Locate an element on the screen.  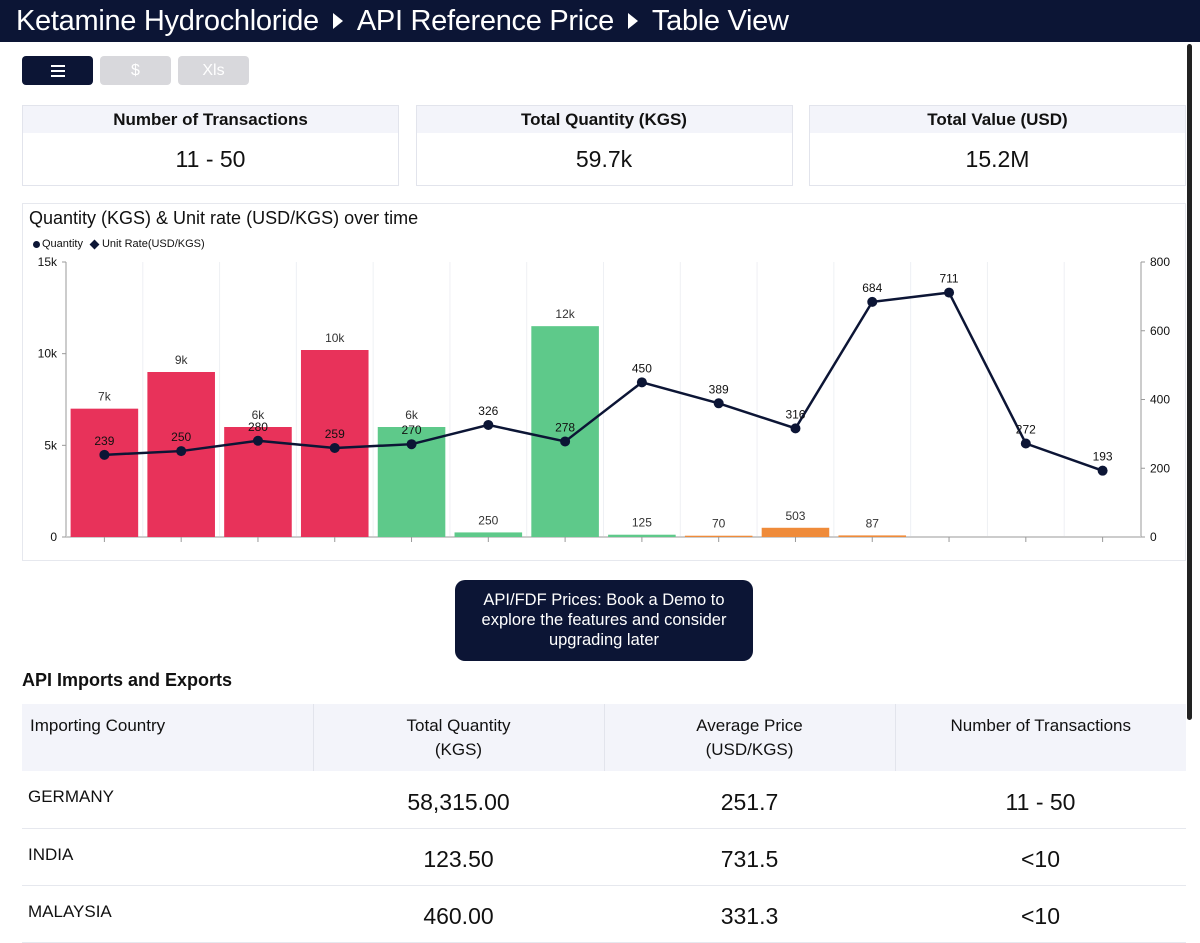
rate-data-label: 272 is located at coordinates (1026, 430).